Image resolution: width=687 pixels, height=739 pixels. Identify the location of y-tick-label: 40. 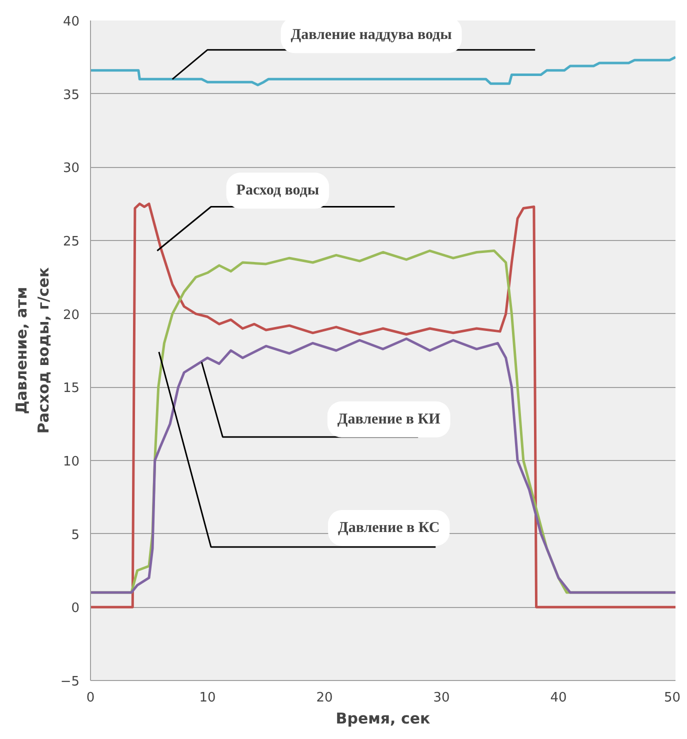
(71, 22).